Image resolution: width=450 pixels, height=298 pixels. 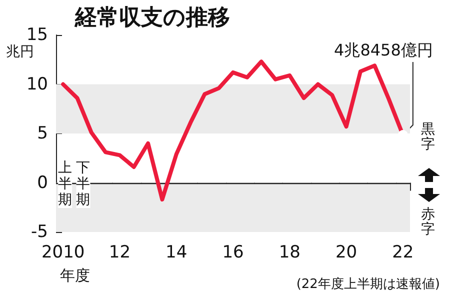 I want to click on chart-title: 経常収支の推移, so click(x=152, y=18).